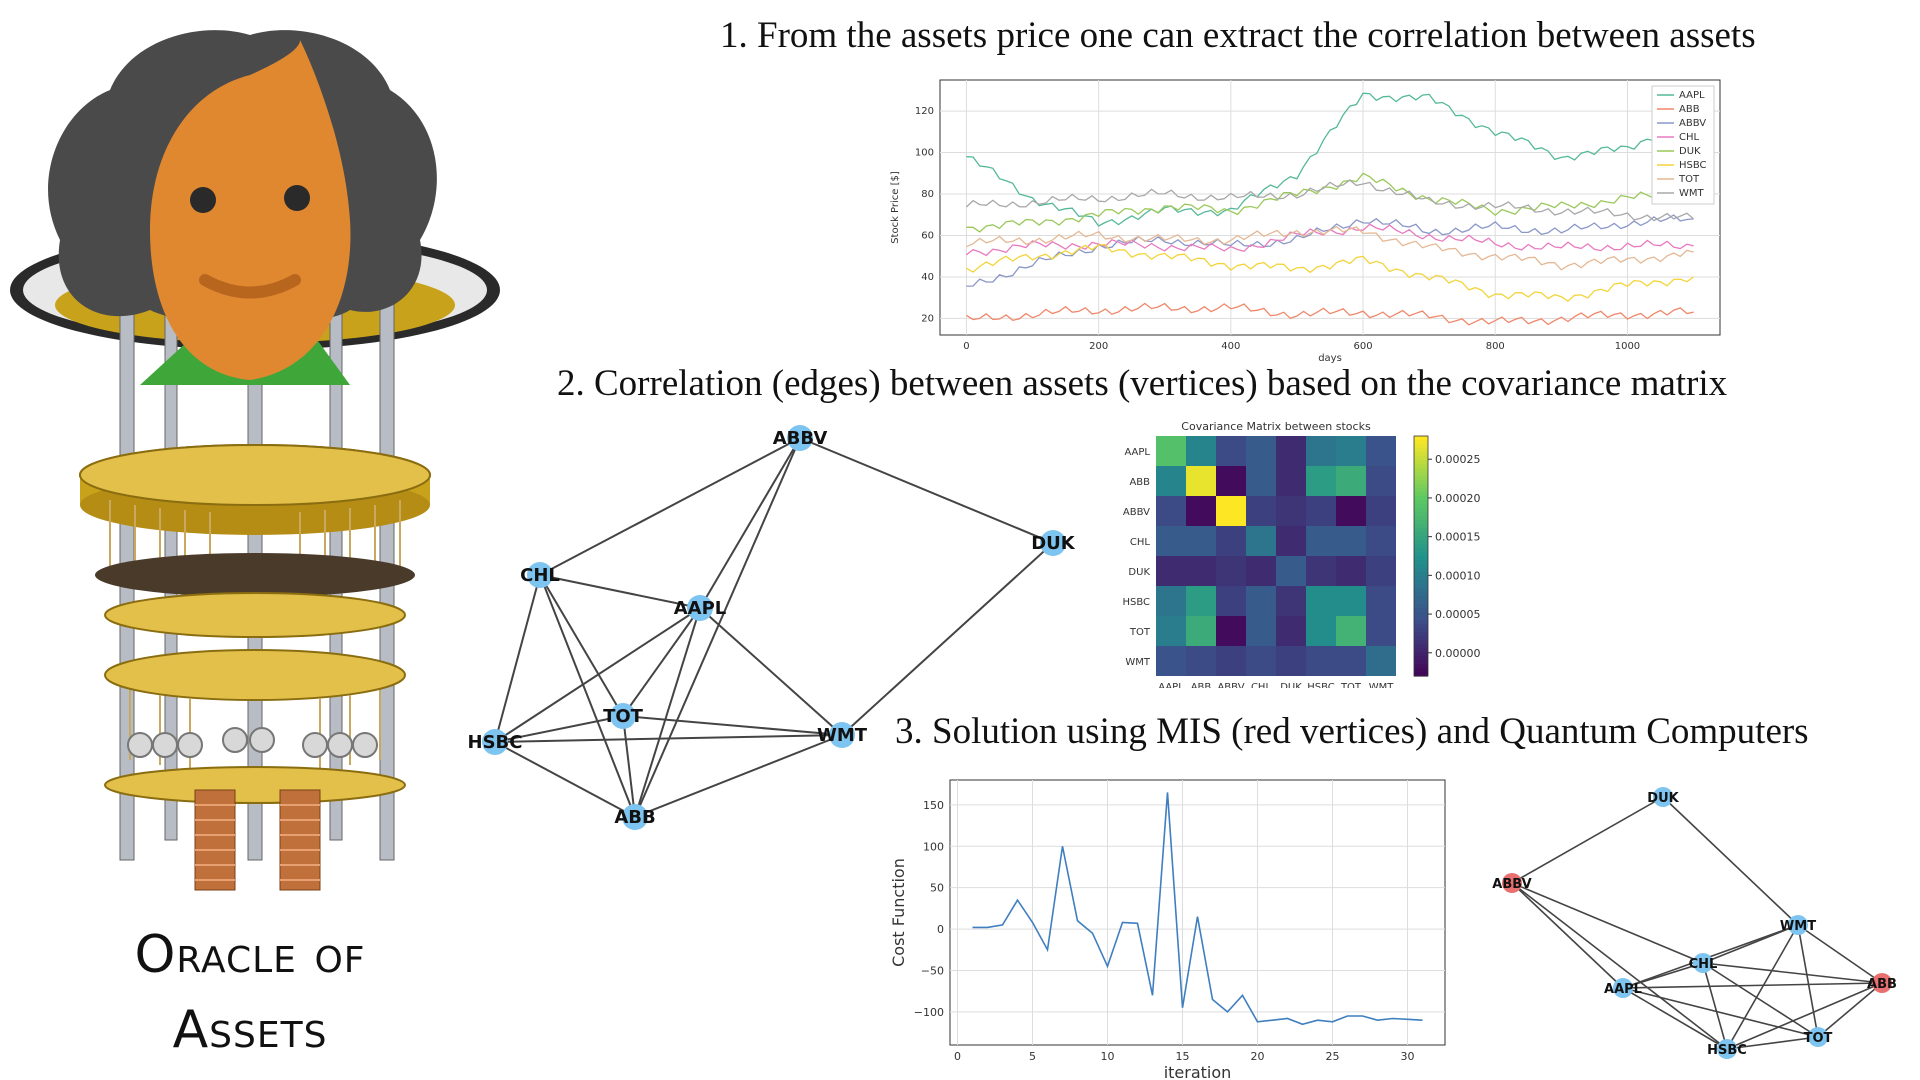 The height and width of the screenshot is (1080, 1920). Describe the element at coordinates (1495, 346) in the screenshot. I see `x-tick-label: 800` at that location.